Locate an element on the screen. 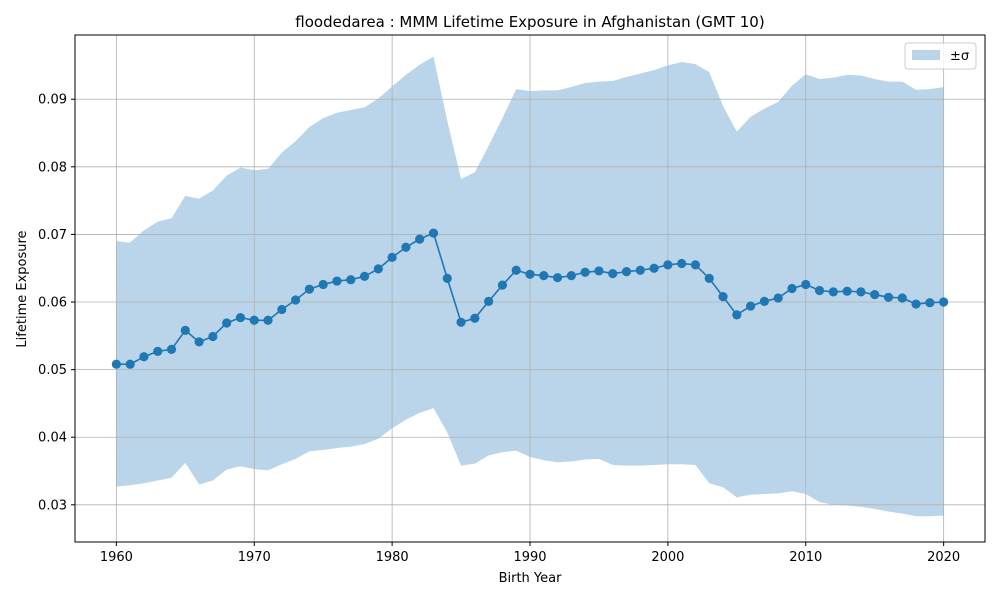  legend: ±σ is located at coordinates (940, 56).